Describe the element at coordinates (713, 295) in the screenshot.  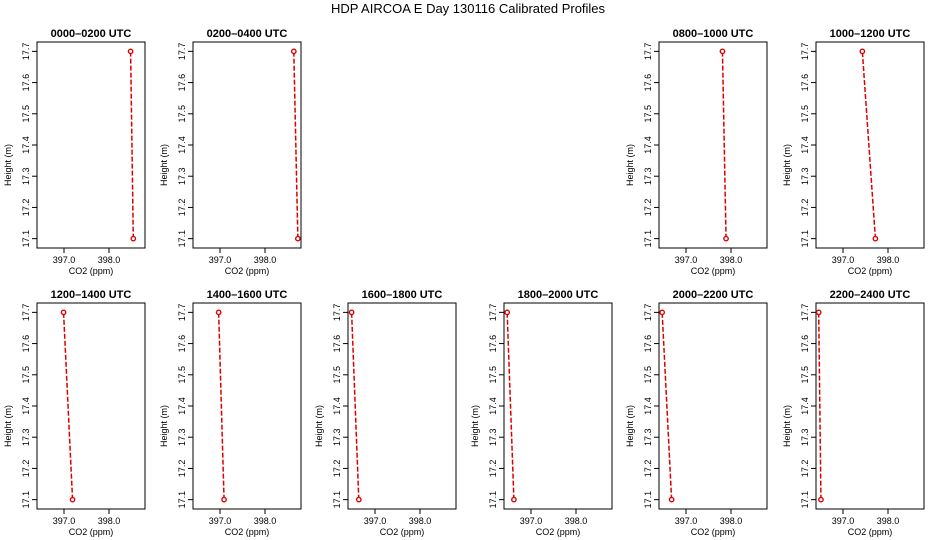
I see `panel-title: 2000–2200 UTC` at that location.